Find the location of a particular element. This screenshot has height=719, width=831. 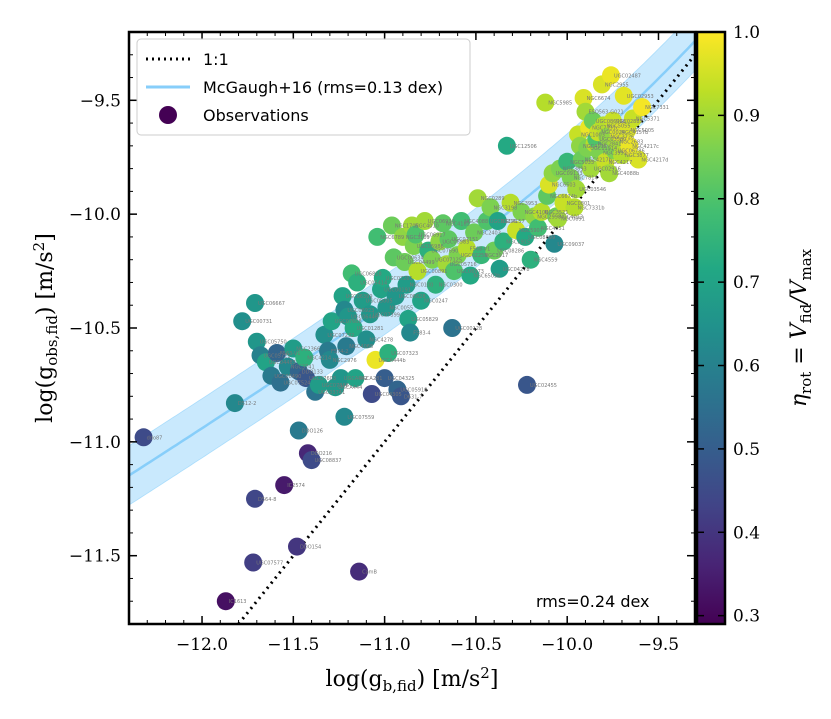

point-label: UGC00634 is located at coordinates (410, 258).